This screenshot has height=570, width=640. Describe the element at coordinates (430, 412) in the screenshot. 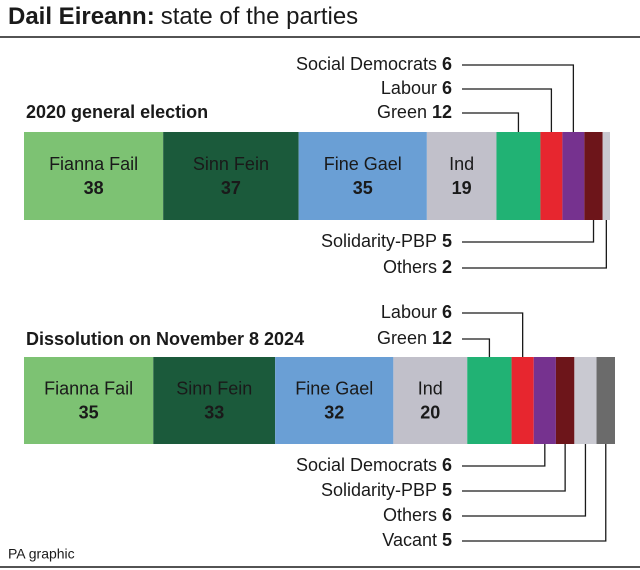

I see `value-label: 20` at that location.